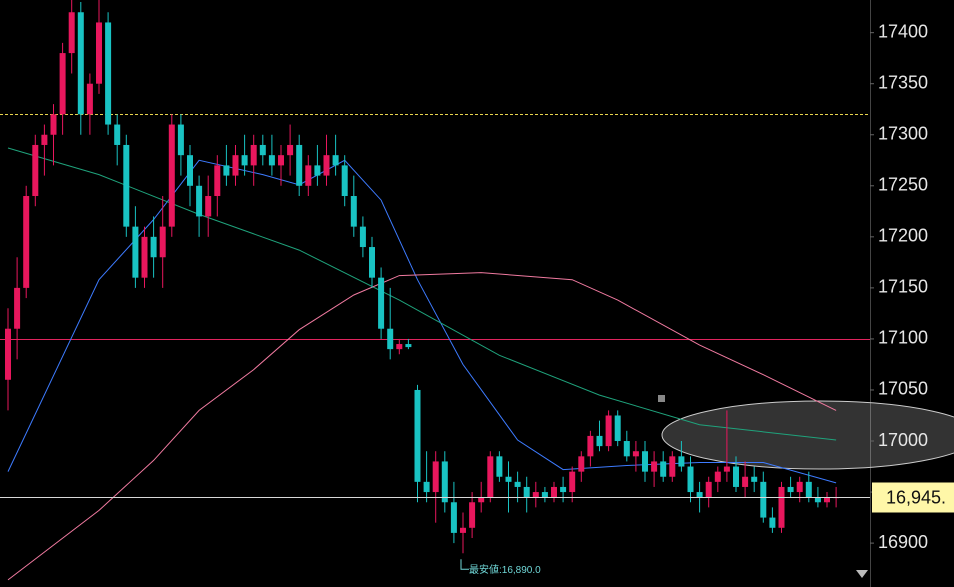 The image size is (954, 587). What do you see at coordinates (903, 236) in the screenshot?
I see `y-tick-label: 17200` at bounding box center [903, 236].